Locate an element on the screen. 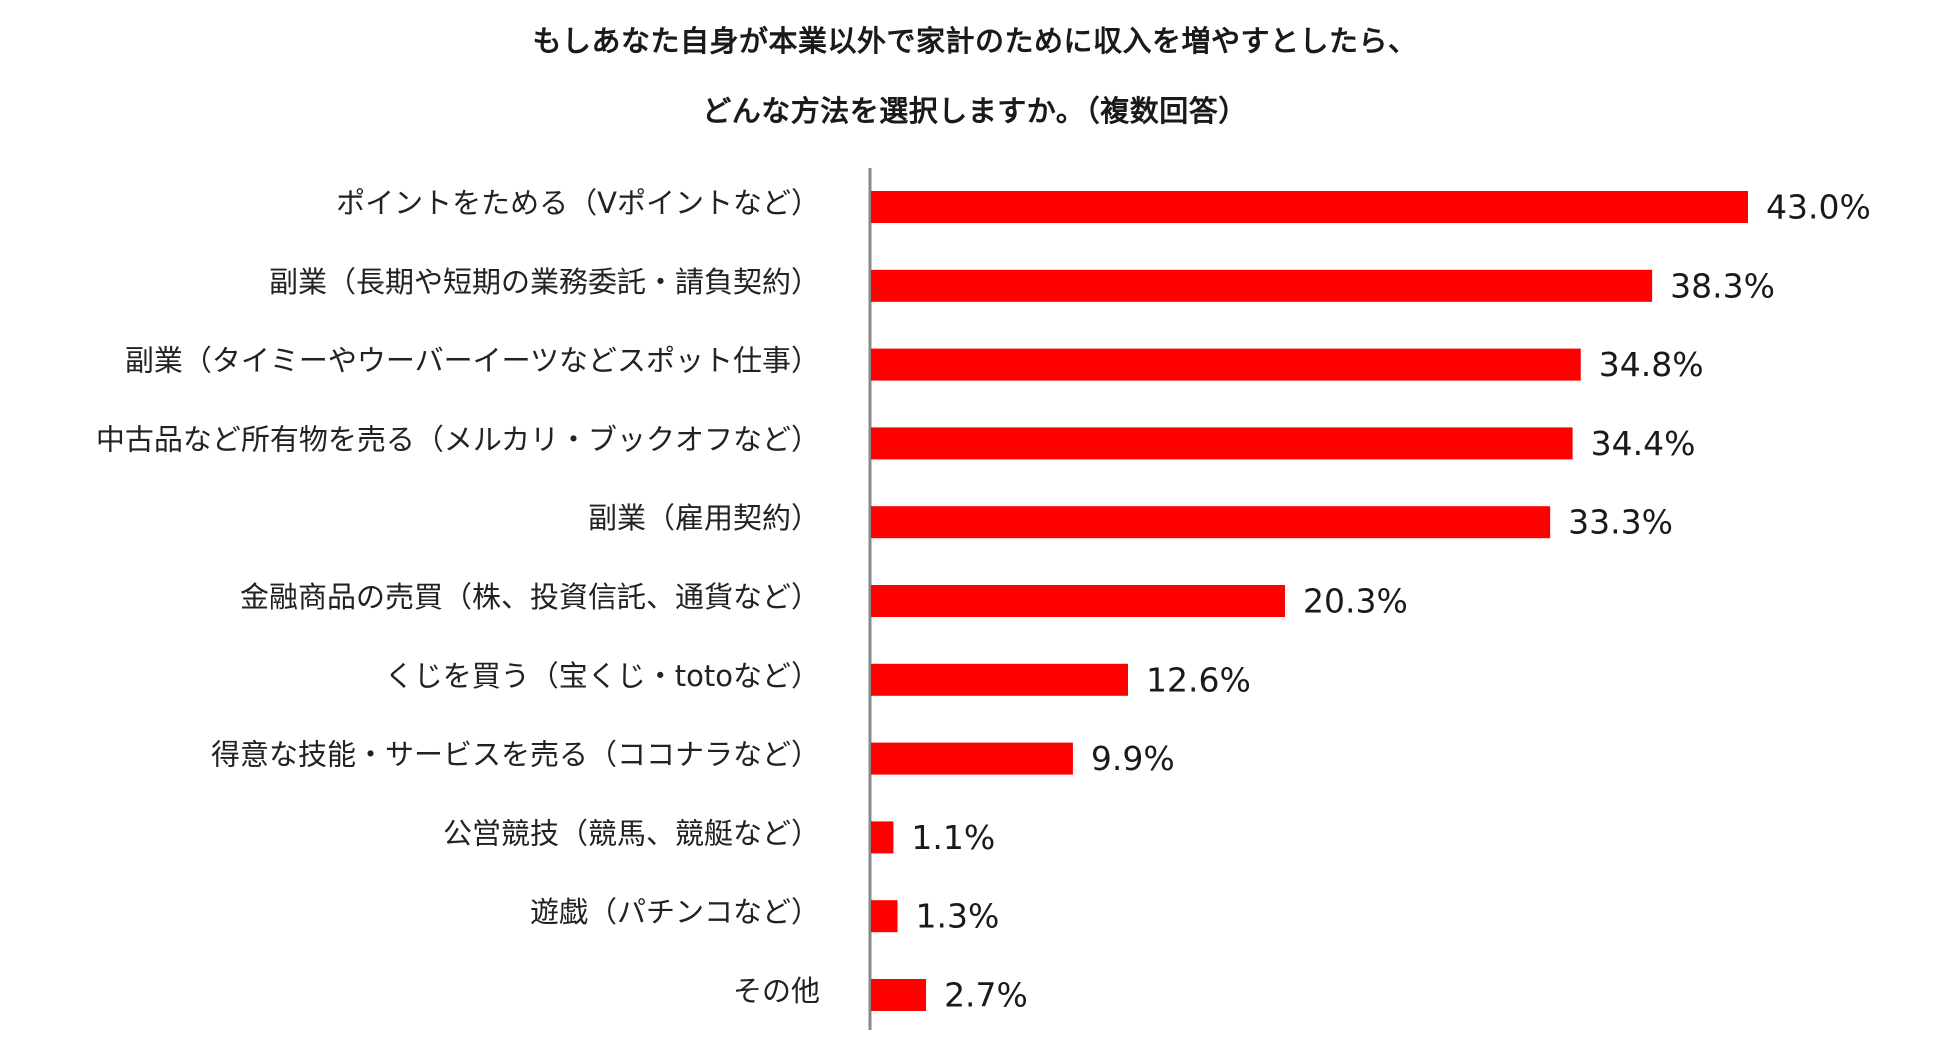 Image resolution: width=1950 pixels, height=1058 pixels. chart-title-line-1: もしあなた自身が本業以外で家計のために収入を増やすとしたら、 is located at coordinates (975, 41).